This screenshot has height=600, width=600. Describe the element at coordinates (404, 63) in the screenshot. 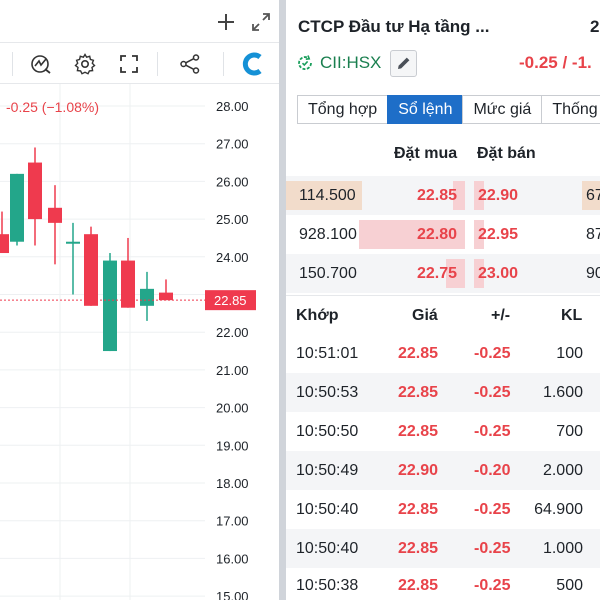

I see `edit-button` at that location.